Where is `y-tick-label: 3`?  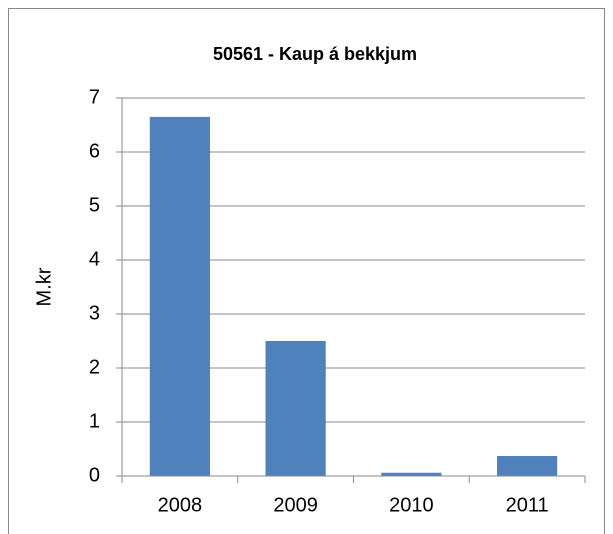
y-tick-label: 3 is located at coordinates (94, 313).